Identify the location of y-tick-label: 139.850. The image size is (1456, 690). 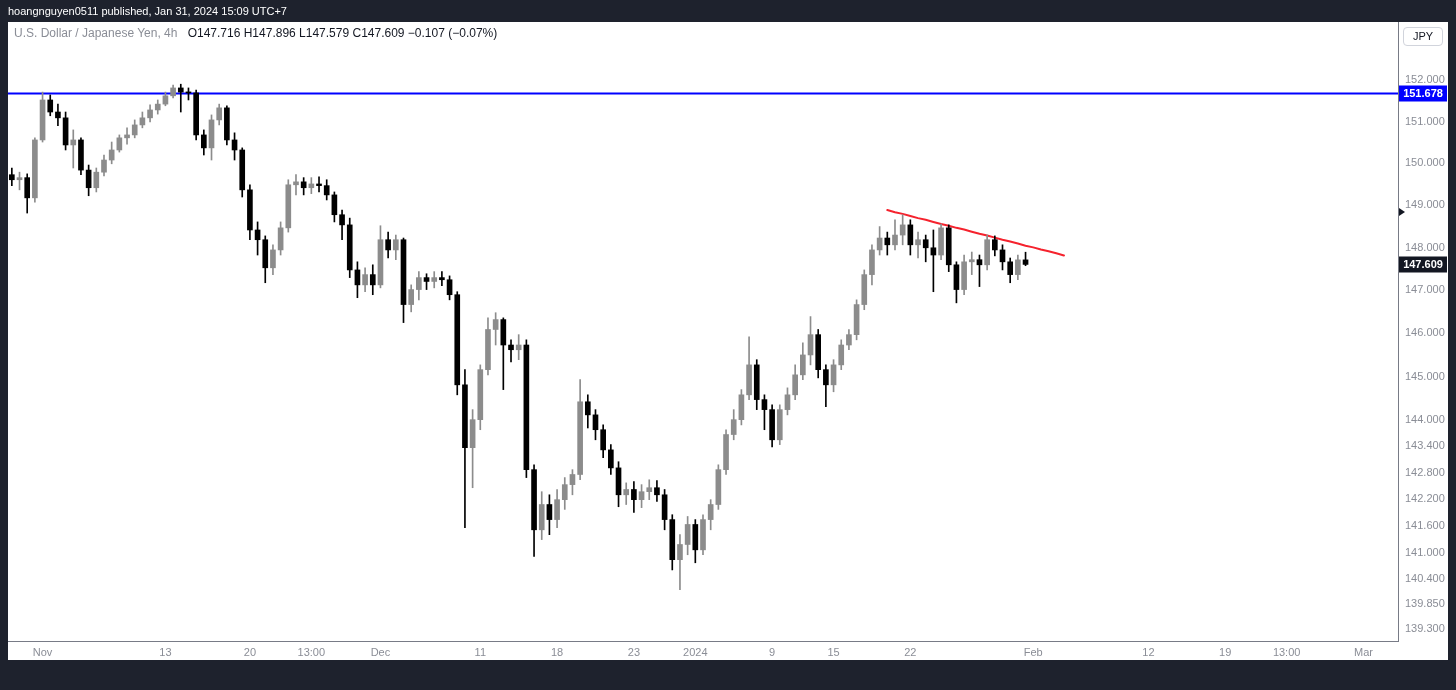
(1425, 603).